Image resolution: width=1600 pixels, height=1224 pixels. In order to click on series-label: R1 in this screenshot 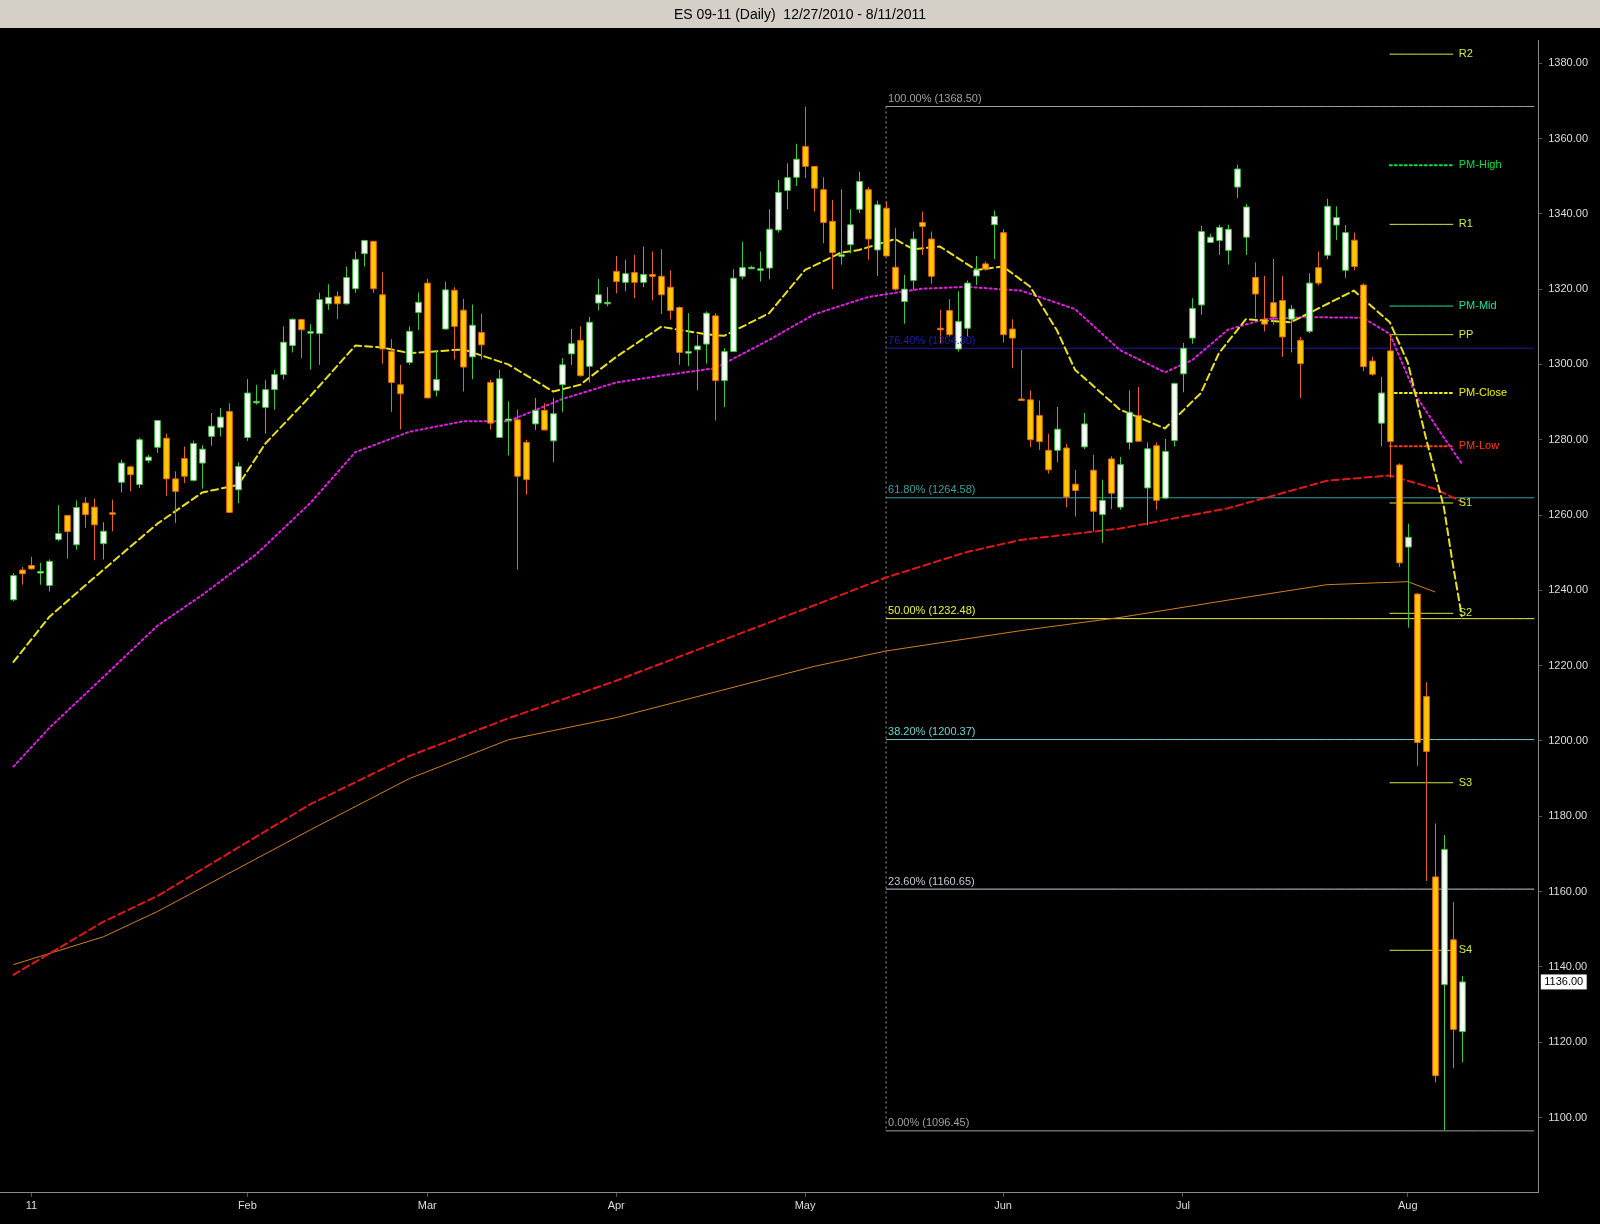, I will do `click(1465, 223)`.